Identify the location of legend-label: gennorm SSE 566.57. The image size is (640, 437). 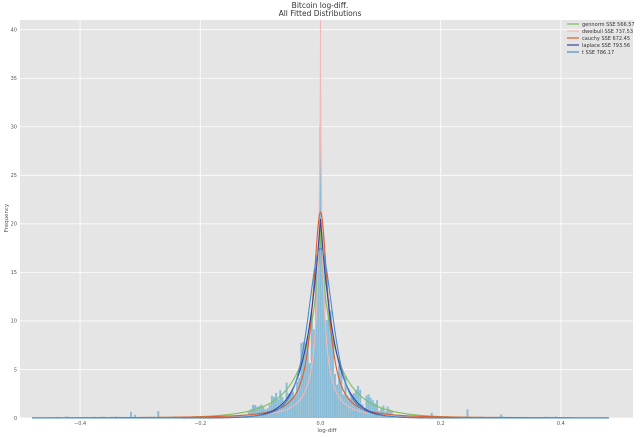
(608, 25).